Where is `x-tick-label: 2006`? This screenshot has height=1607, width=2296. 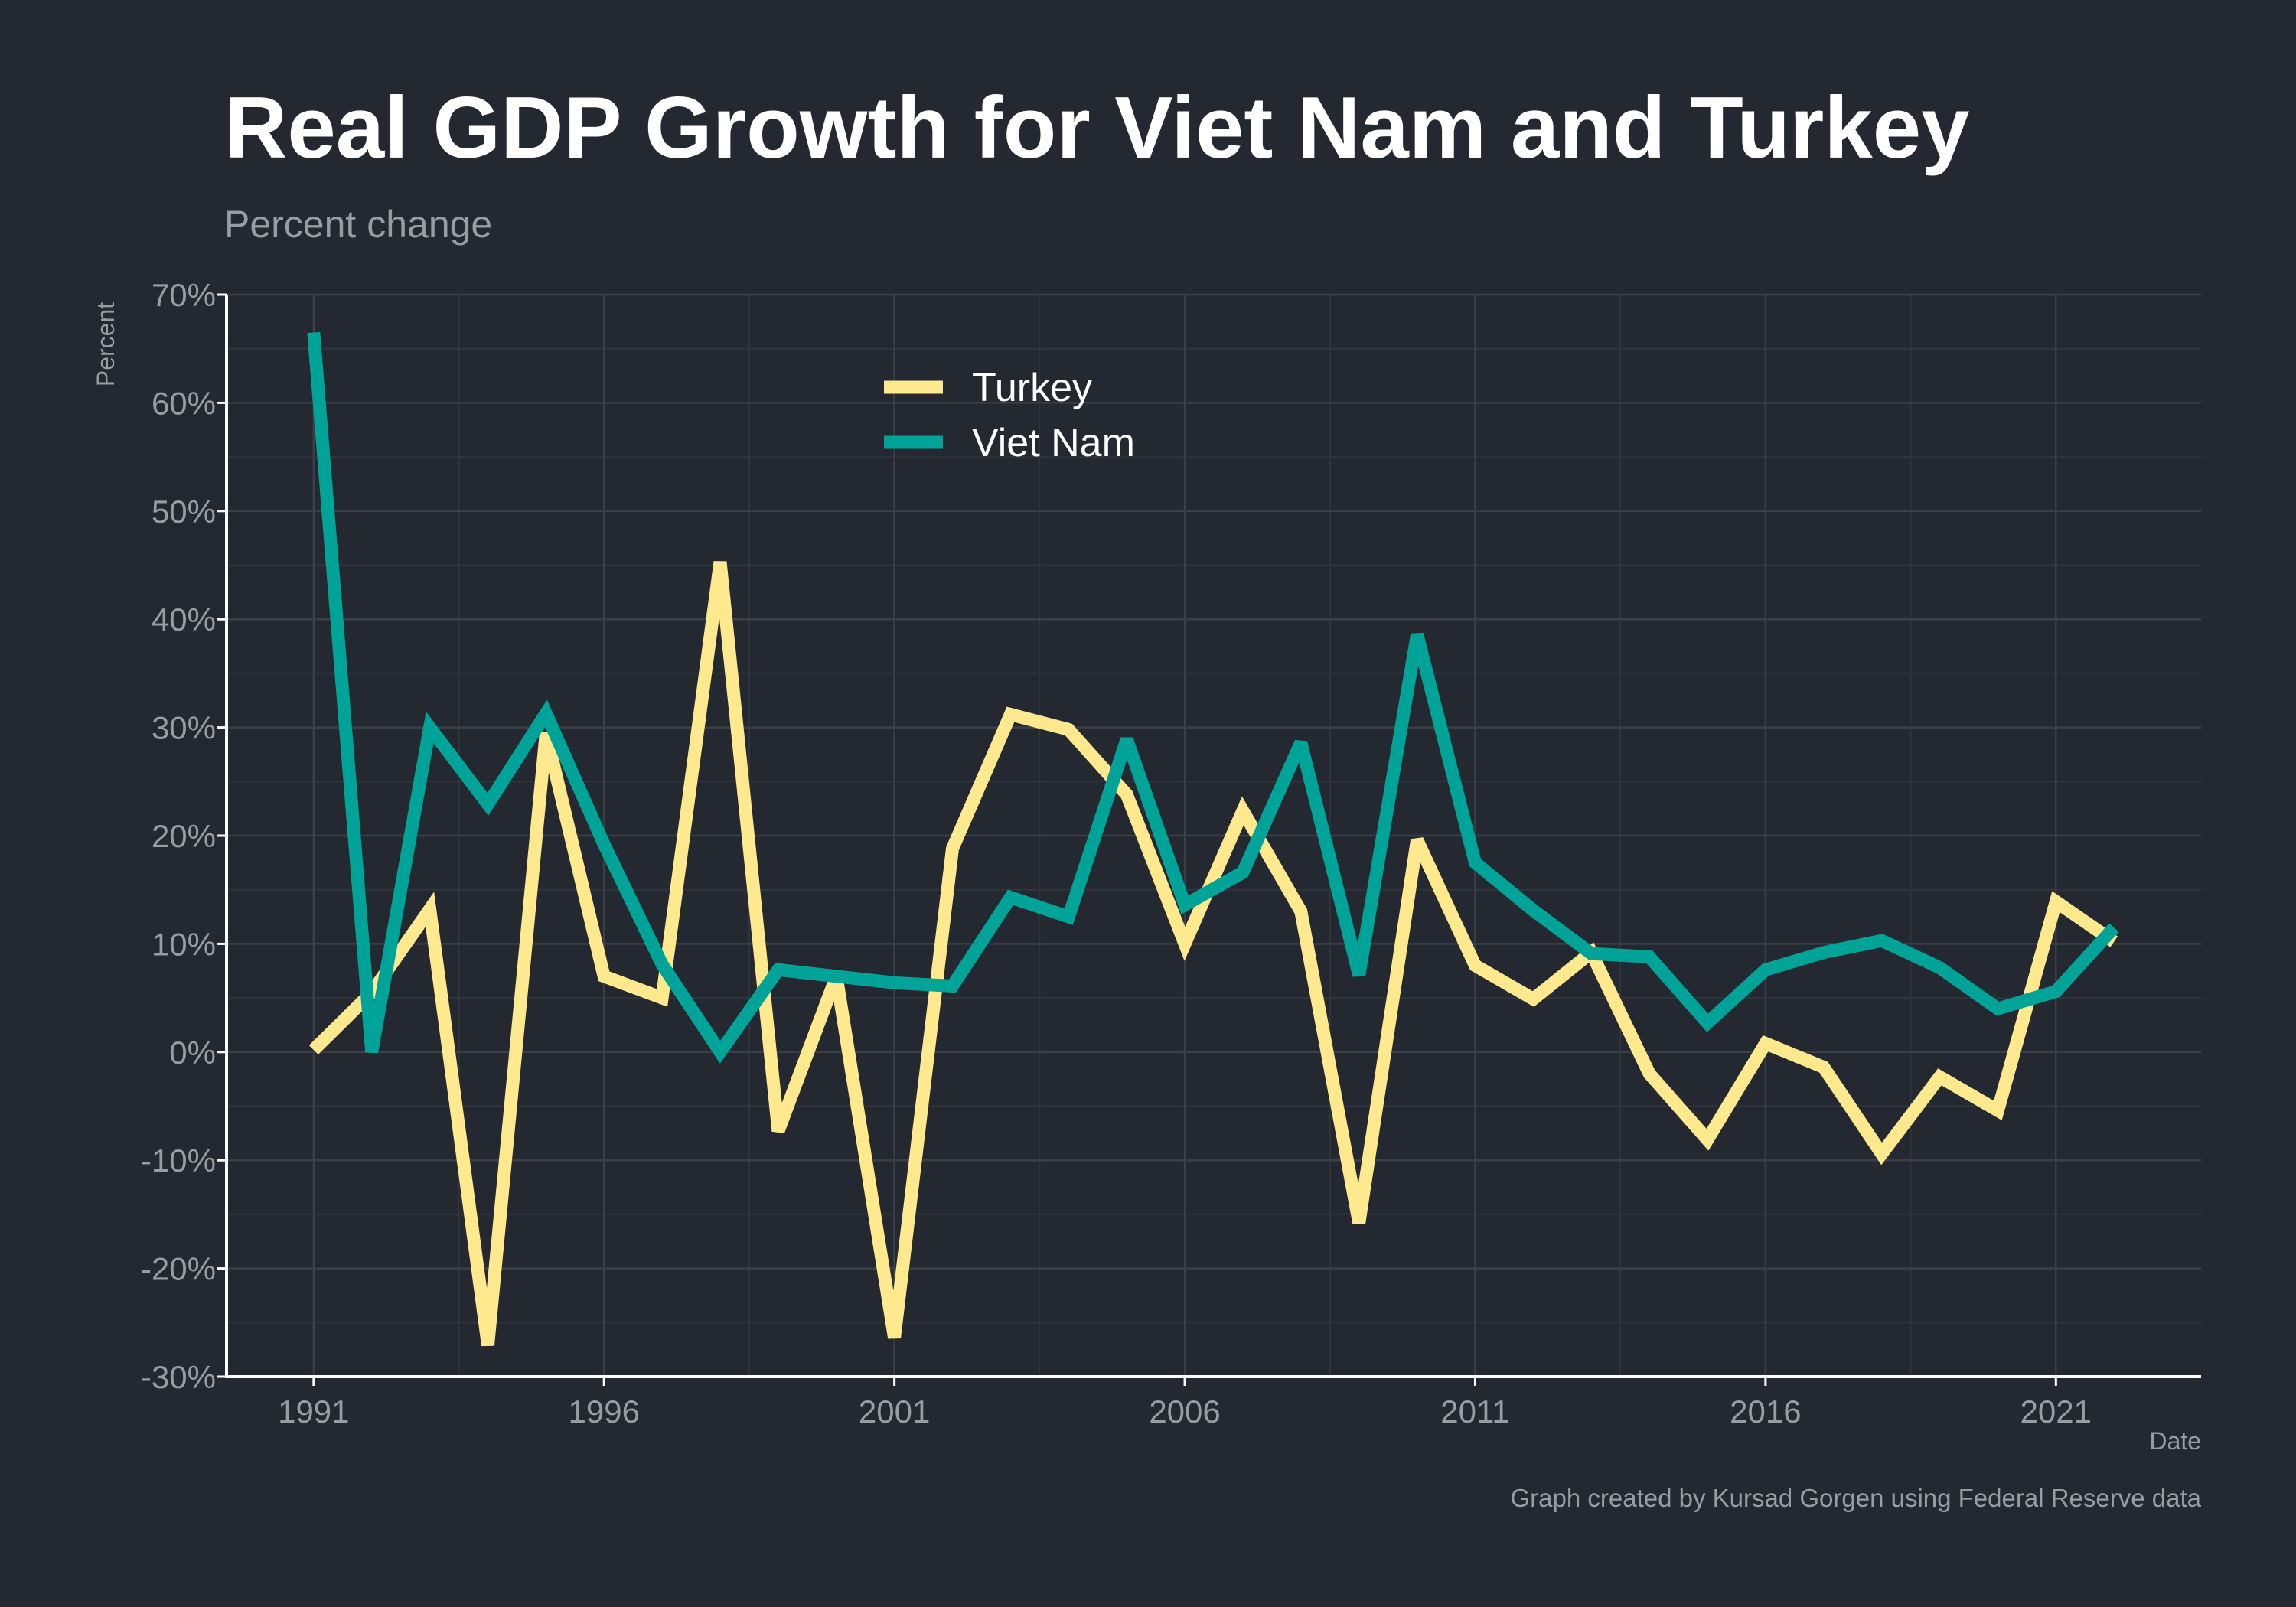 x-tick-label: 2006 is located at coordinates (1184, 1411).